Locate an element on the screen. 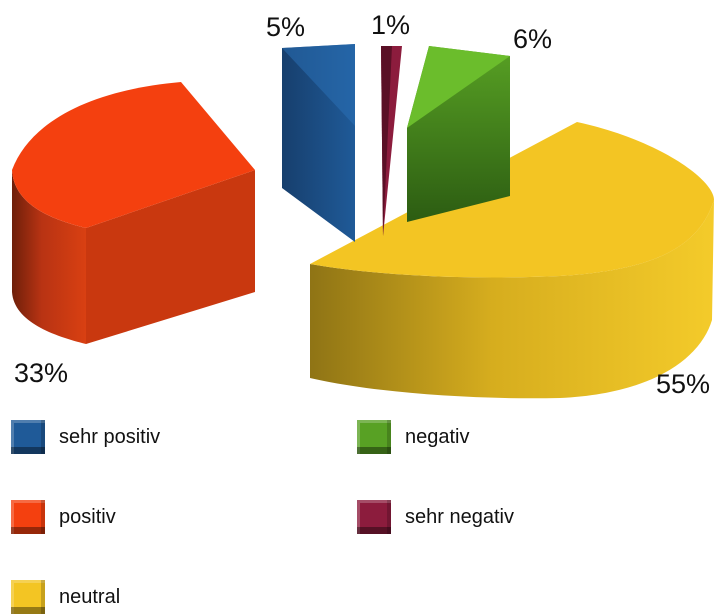 Image resolution: width=720 pixels, height=615 pixels. legend-item-neutral: neutral is located at coordinates (65, 597).